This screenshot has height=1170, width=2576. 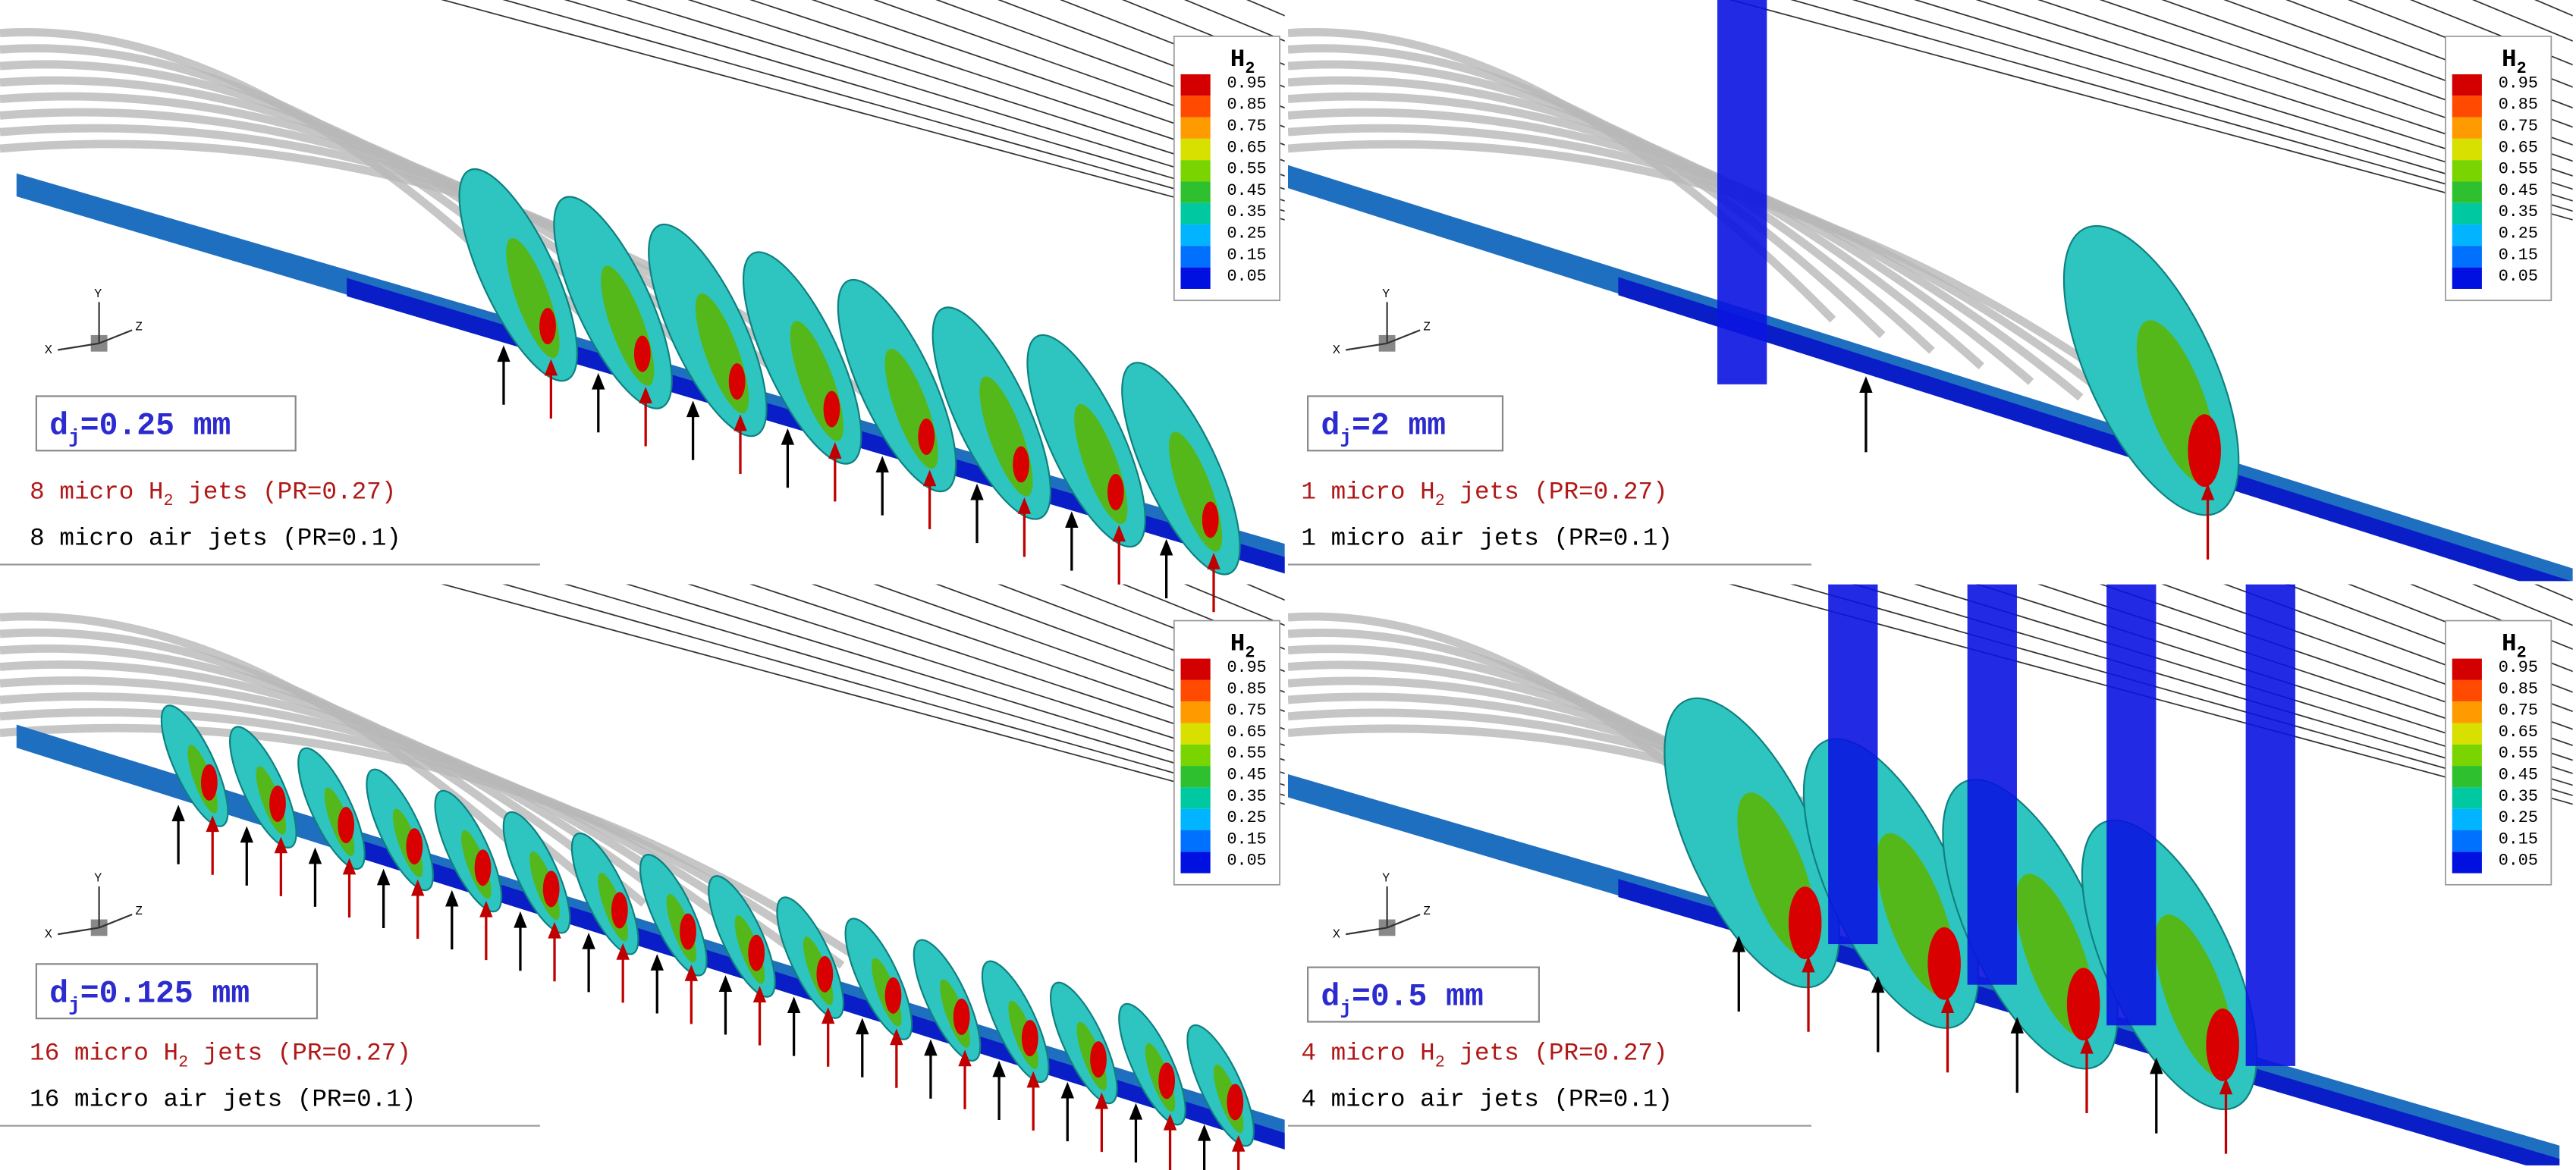 I want to click on jets-box, so click(x=266, y=1072).